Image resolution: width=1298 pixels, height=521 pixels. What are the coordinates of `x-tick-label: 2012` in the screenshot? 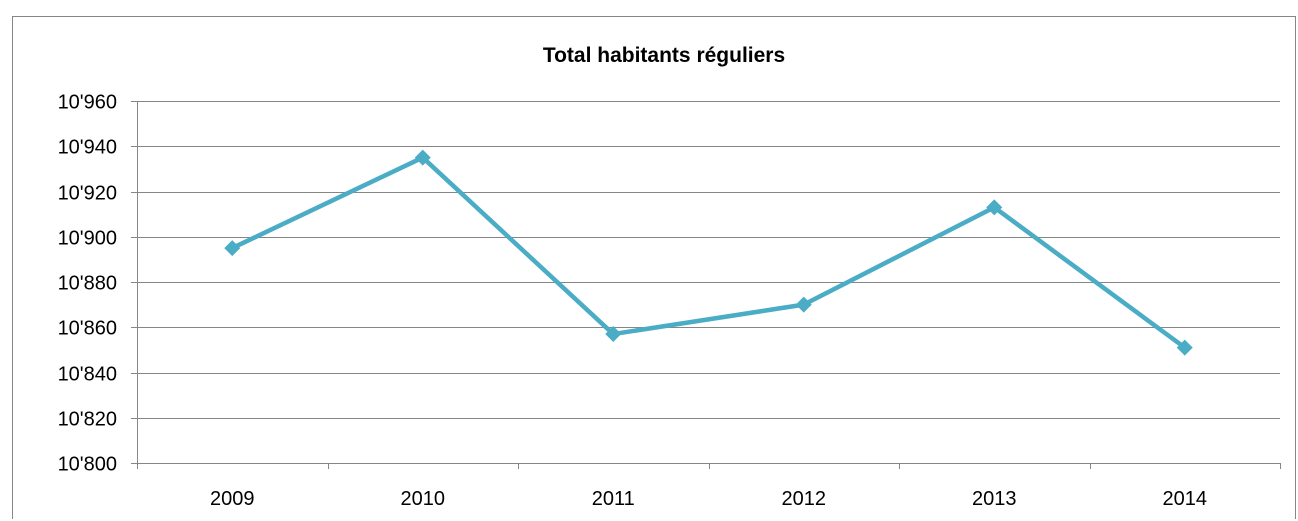 It's located at (804, 499).